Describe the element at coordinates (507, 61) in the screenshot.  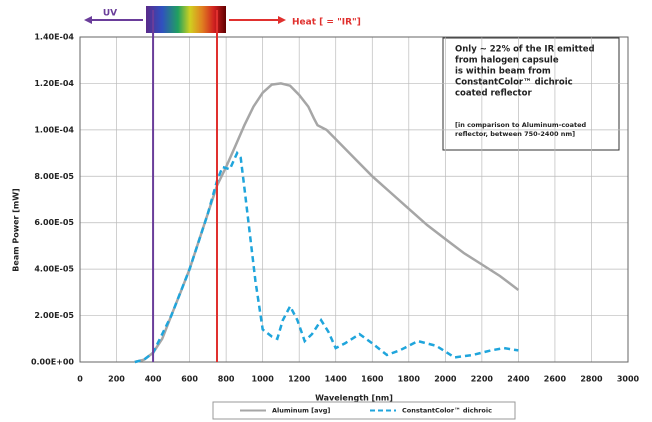
I see `annotation-text: from halogen capsule` at that location.